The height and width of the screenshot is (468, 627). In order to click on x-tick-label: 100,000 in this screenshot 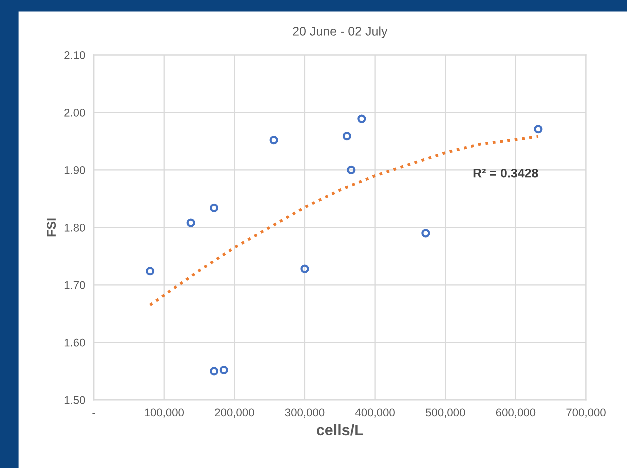, I will do `click(164, 413)`.